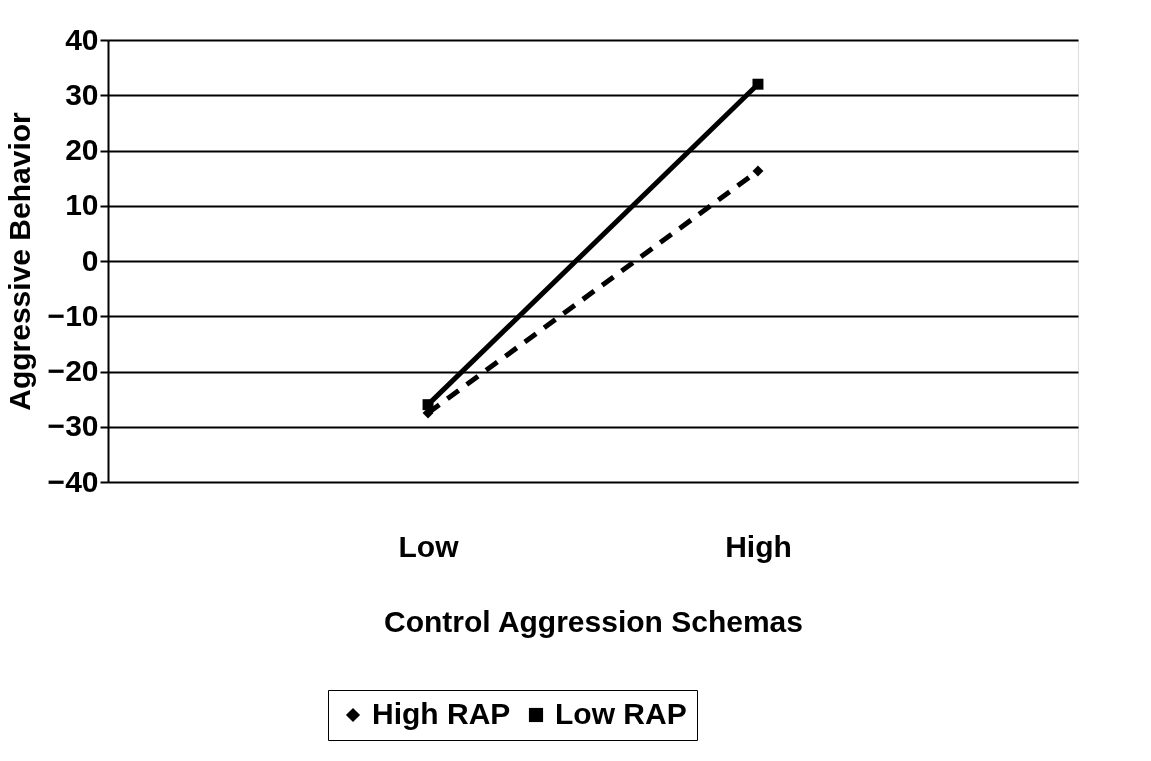 Image resolution: width=1151 pixels, height=761 pixels. I want to click on y-tick-label: 0, so click(90, 260).